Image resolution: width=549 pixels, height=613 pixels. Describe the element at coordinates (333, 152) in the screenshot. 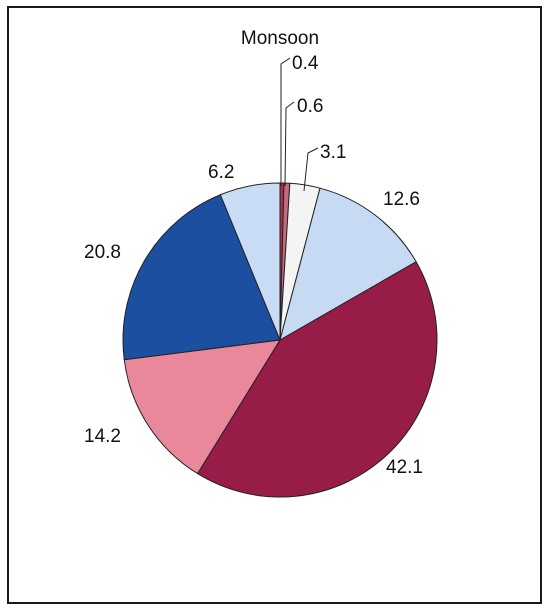

I see `slice-label-3-1: 3.1` at that location.